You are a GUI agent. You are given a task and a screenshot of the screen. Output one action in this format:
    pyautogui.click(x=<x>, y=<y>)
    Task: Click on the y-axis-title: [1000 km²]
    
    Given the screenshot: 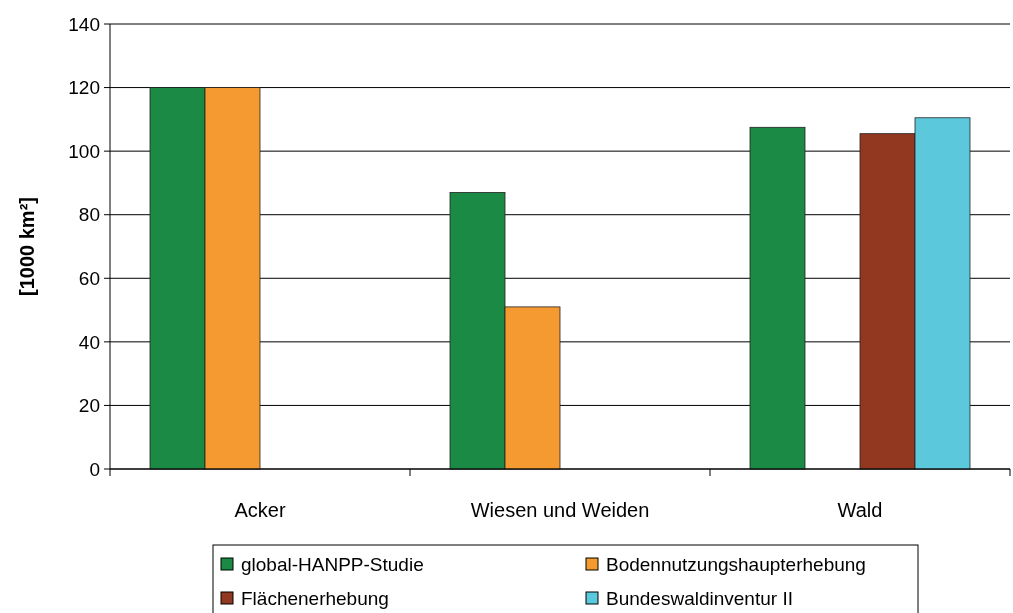 What is the action you would take?
    pyautogui.click(x=27, y=246)
    